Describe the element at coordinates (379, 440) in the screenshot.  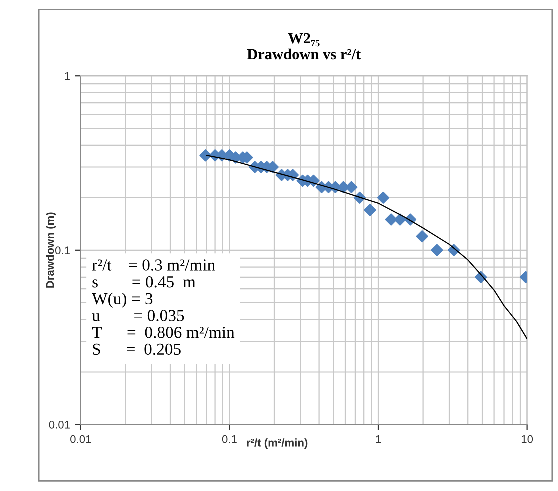
I see `x-tick-label: 1` at that location.